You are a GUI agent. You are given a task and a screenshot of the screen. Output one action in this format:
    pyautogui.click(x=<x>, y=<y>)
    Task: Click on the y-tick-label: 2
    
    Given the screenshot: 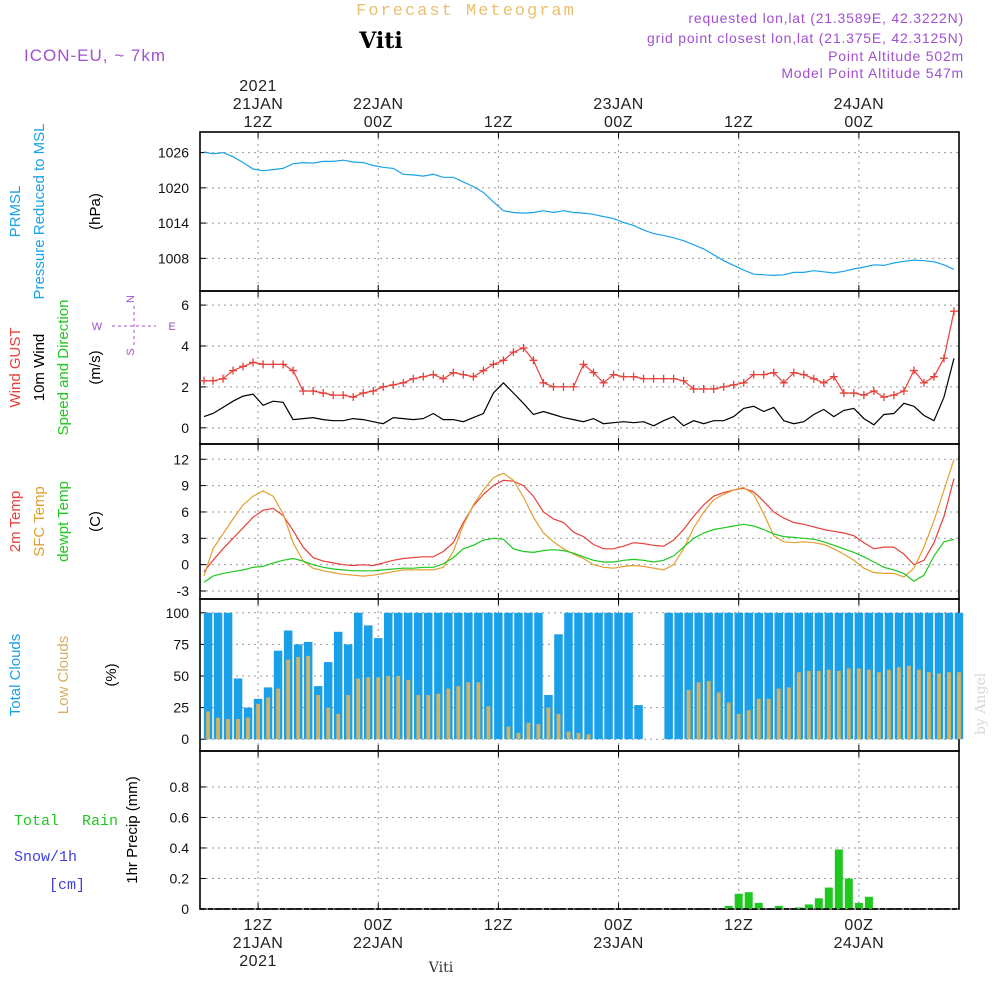 What is the action you would take?
    pyautogui.click(x=185, y=387)
    